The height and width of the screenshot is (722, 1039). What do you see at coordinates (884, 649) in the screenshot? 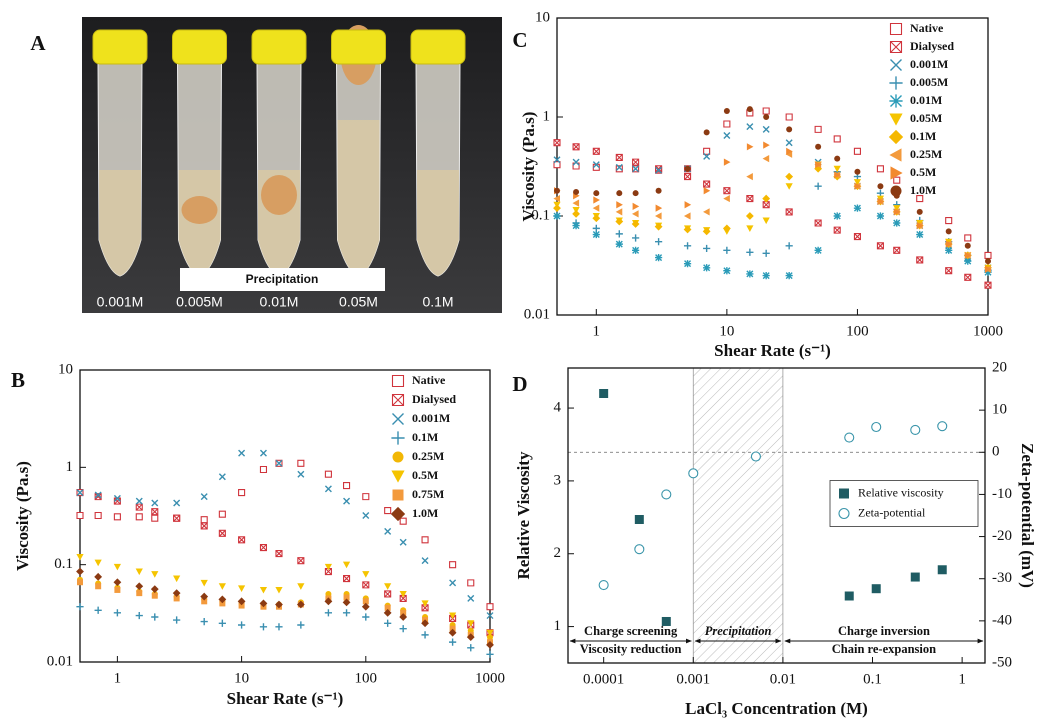
I see `region-label: Chain re-expansion` at bounding box center [884, 649].